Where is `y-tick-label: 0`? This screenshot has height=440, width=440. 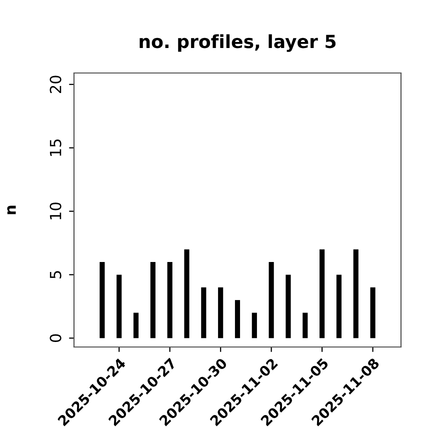
y-tick-label: 0 is located at coordinates (56, 338).